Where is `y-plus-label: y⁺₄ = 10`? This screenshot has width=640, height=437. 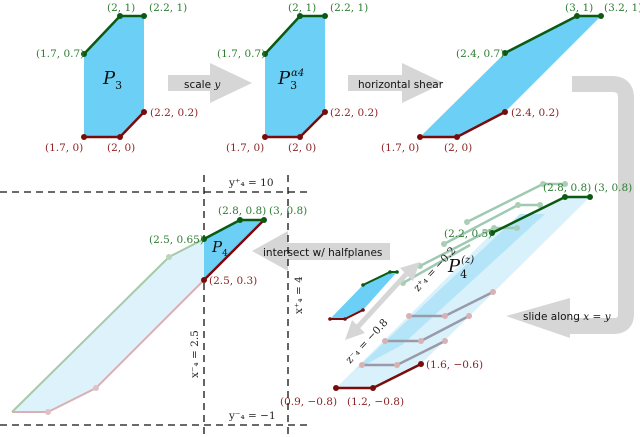
y-plus-label: y⁺₄ = 10 is located at coordinates (251, 183).